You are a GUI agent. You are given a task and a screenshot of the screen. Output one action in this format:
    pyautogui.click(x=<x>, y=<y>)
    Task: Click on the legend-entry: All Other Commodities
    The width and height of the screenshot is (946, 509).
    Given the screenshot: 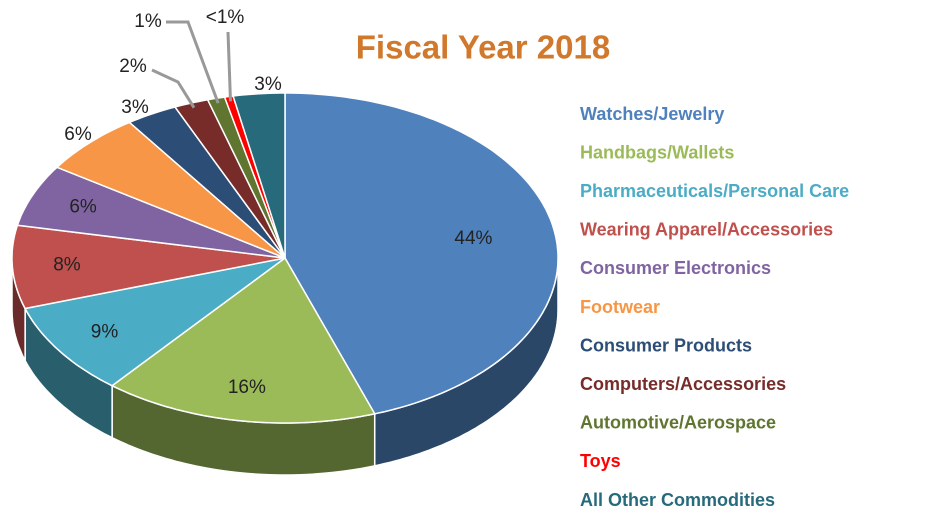 What is the action you would take?
    pyautogui.click(x=677, y=499)
    